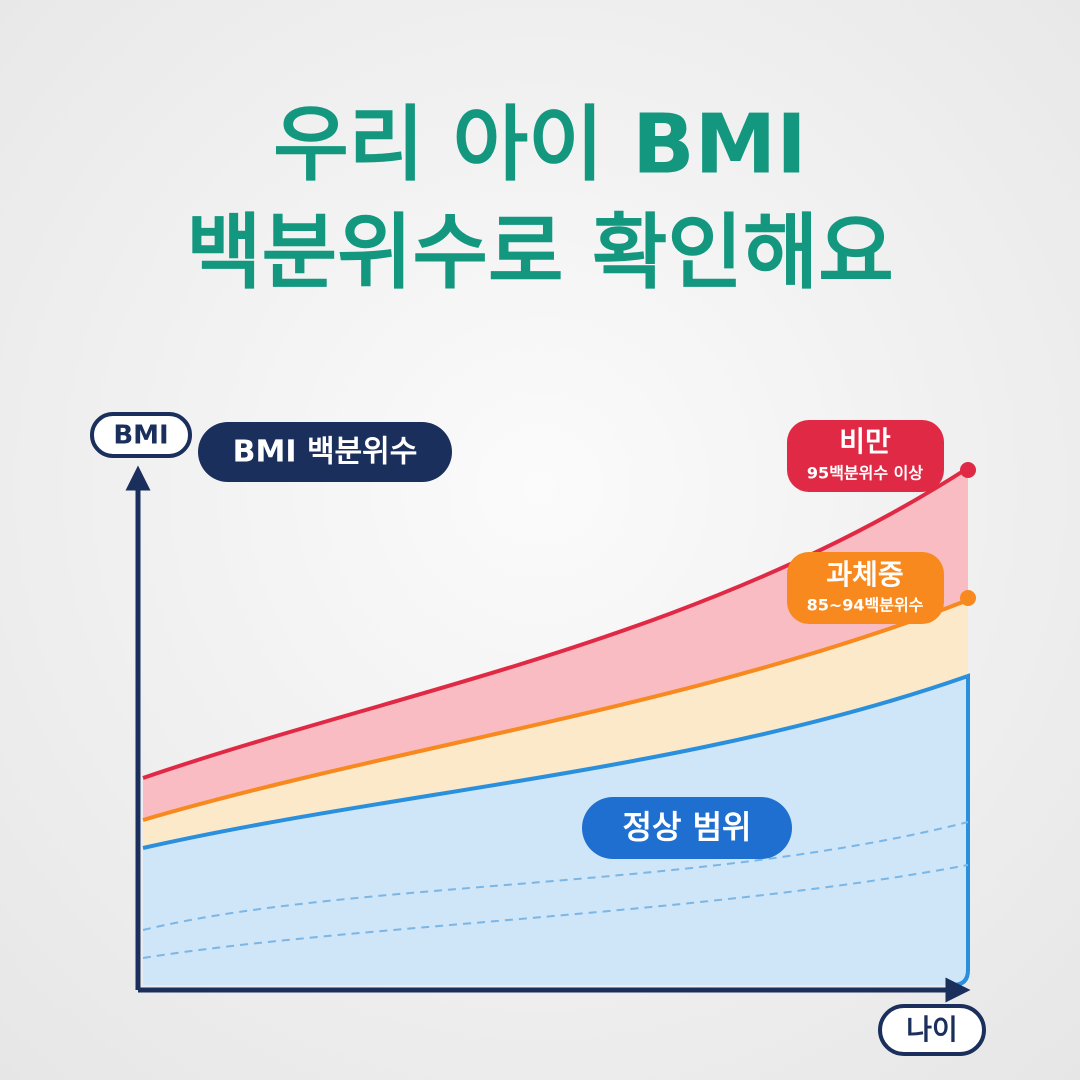 The image size is (1080, 1084). I want to click on zone-name: 과체중, so click(864, 574).